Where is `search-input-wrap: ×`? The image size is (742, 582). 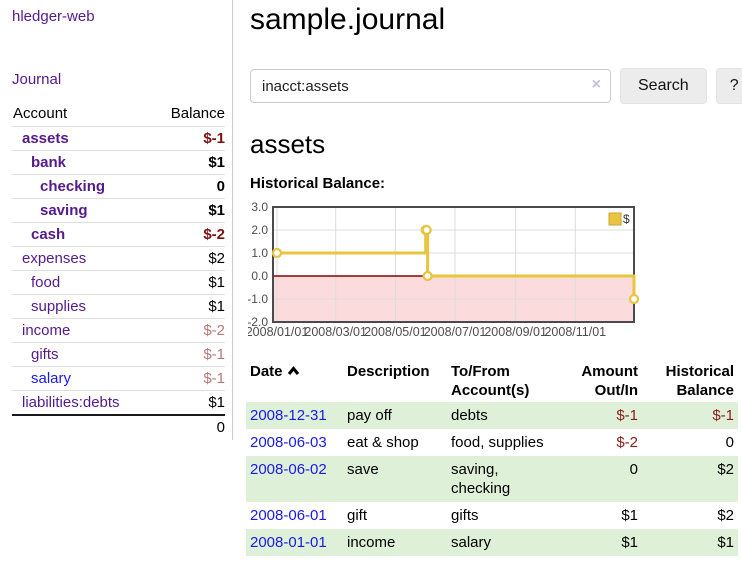 search-input-wrap: × is located at coordinates (430, 86).